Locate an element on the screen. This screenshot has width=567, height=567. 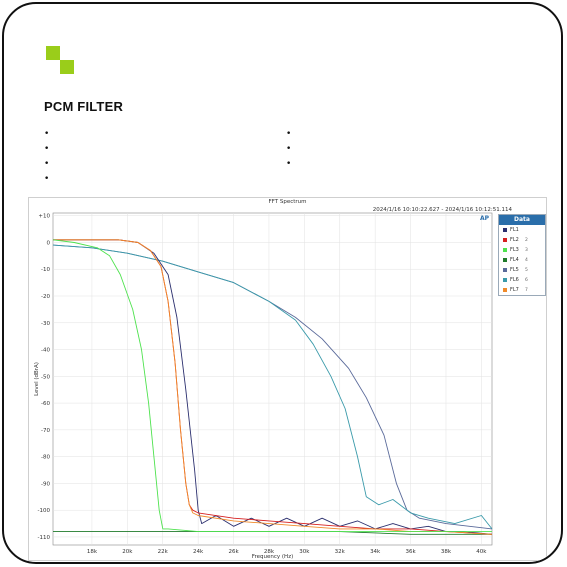
legend-label: FL1 is located at coordinates (514, 230).